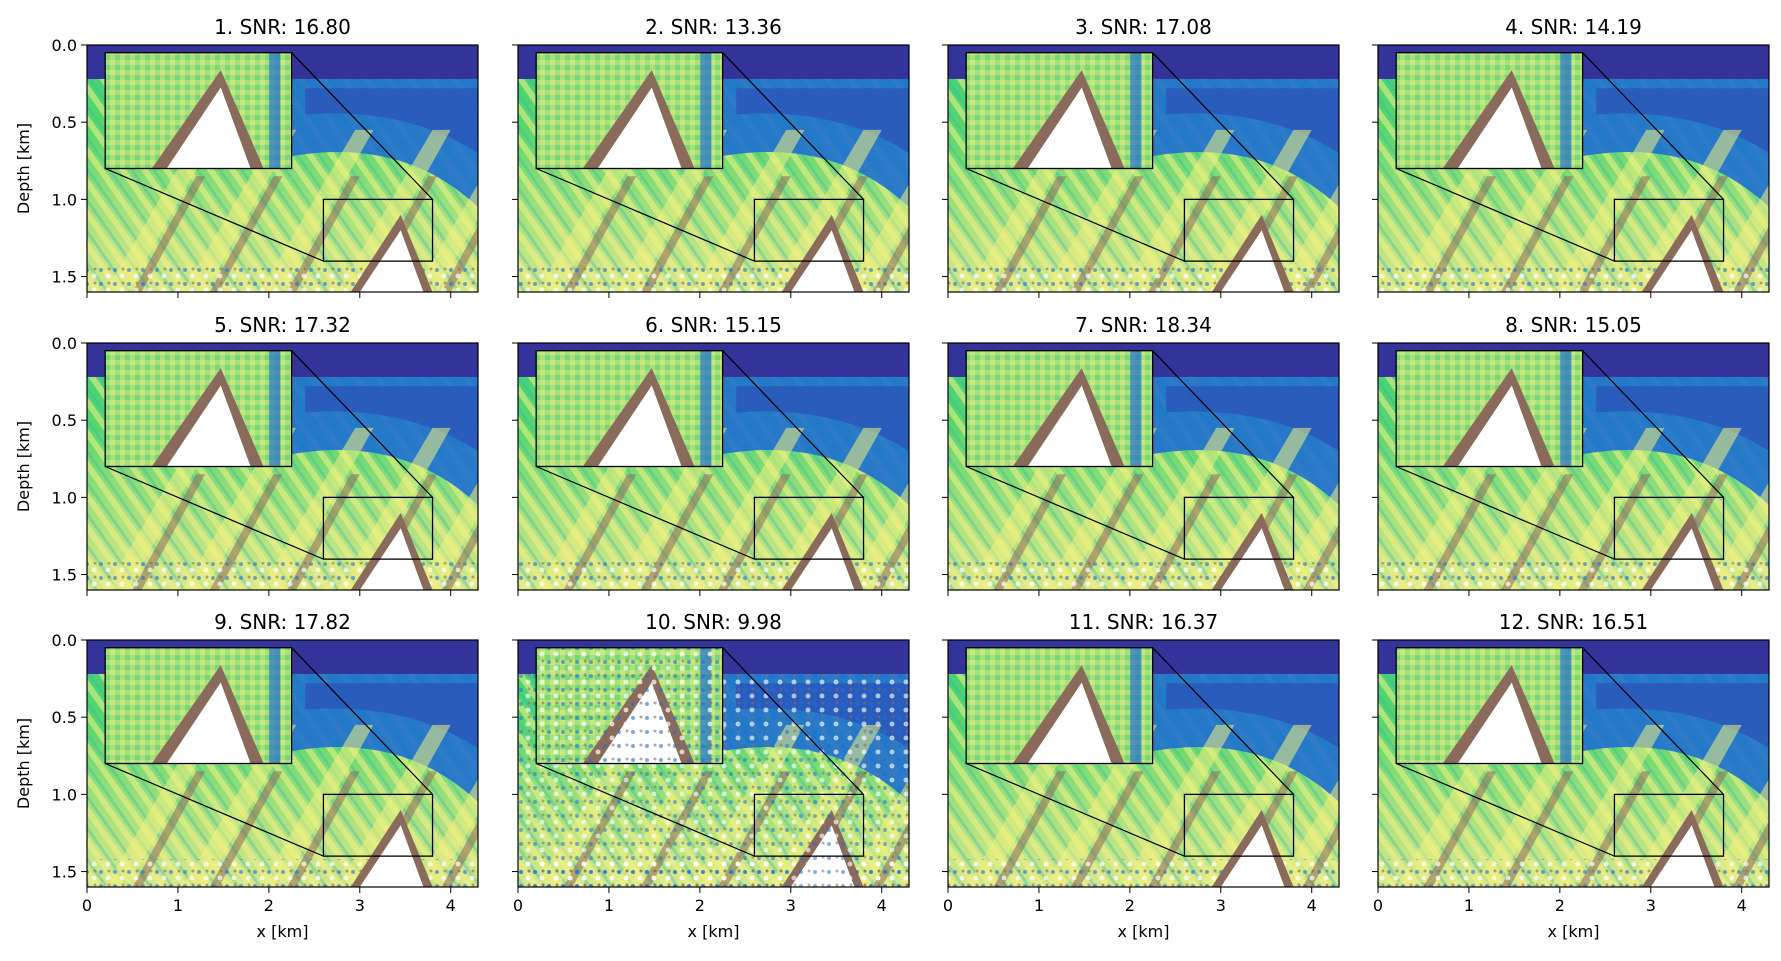 The width and height of the screenshot is (1781, 961). Describe the element at coordinates (1573, 27) in the screenshot. I see `panel-title: 4. SNR: 14.19` at that location.